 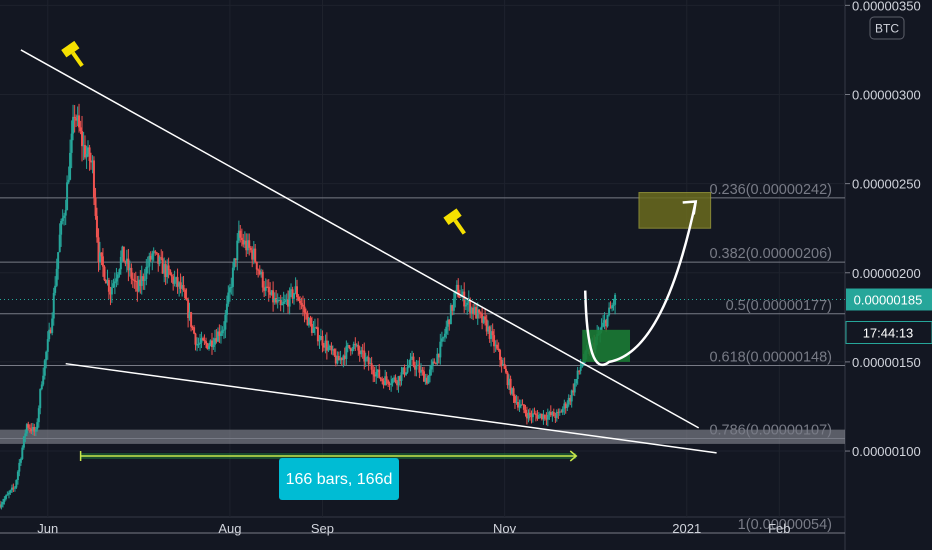 What do you see at coordinates (339, 479) in the screenshot?
I see `date-range-measure: 166 bars, 166d` at bounding box center [339, 479].